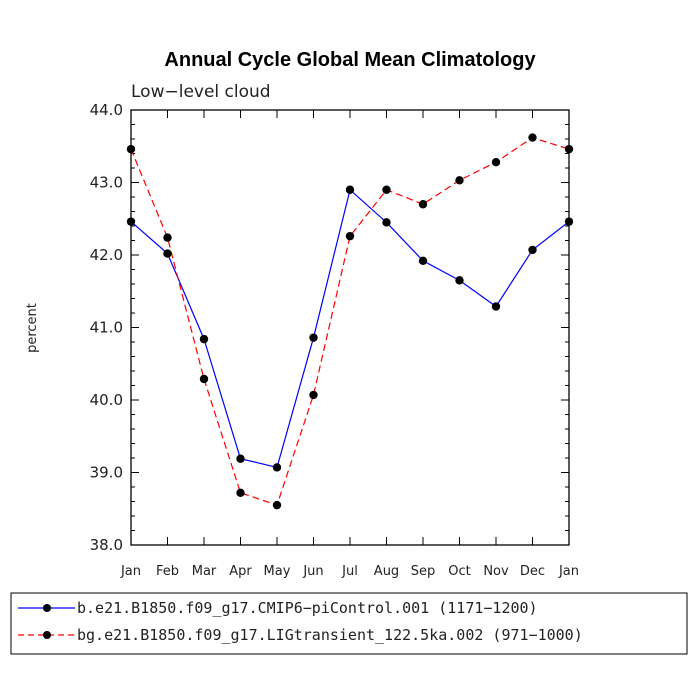 Image resolution: width=700 pixels, height=700 pixels. I want to click on y-tick-label: 43.0, so click(106, 183).